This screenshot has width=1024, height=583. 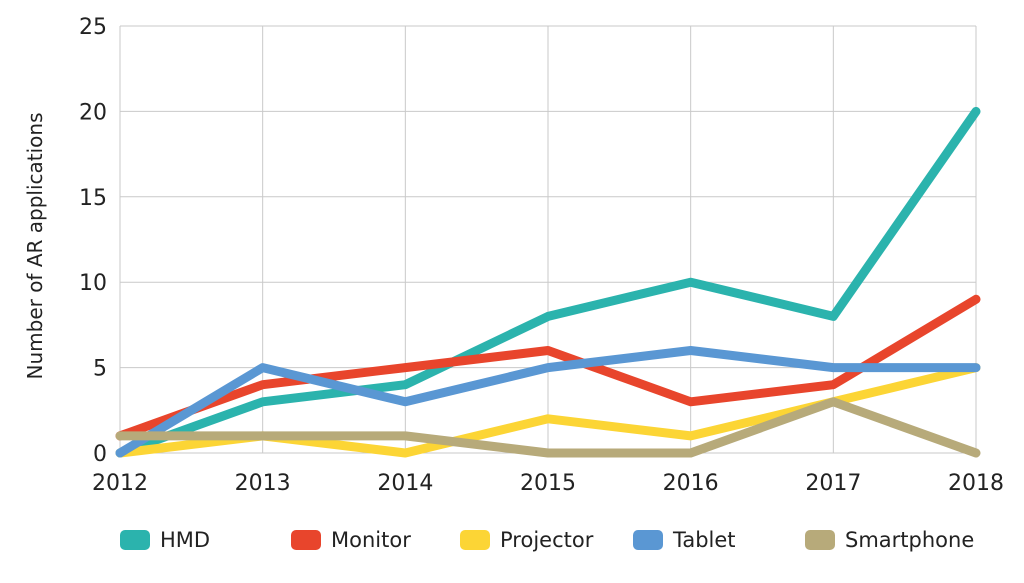 I want to click on legend-item-monitor: Monitor, so click(x=351, y=540).